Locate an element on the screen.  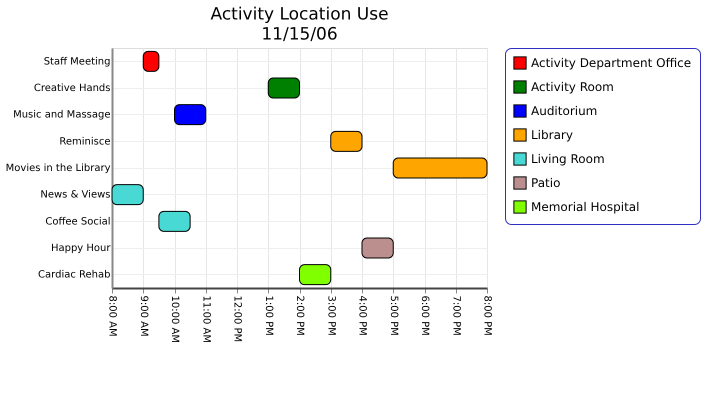
x-tick-label: 4:00 PM is located at coordinates (362, 316).